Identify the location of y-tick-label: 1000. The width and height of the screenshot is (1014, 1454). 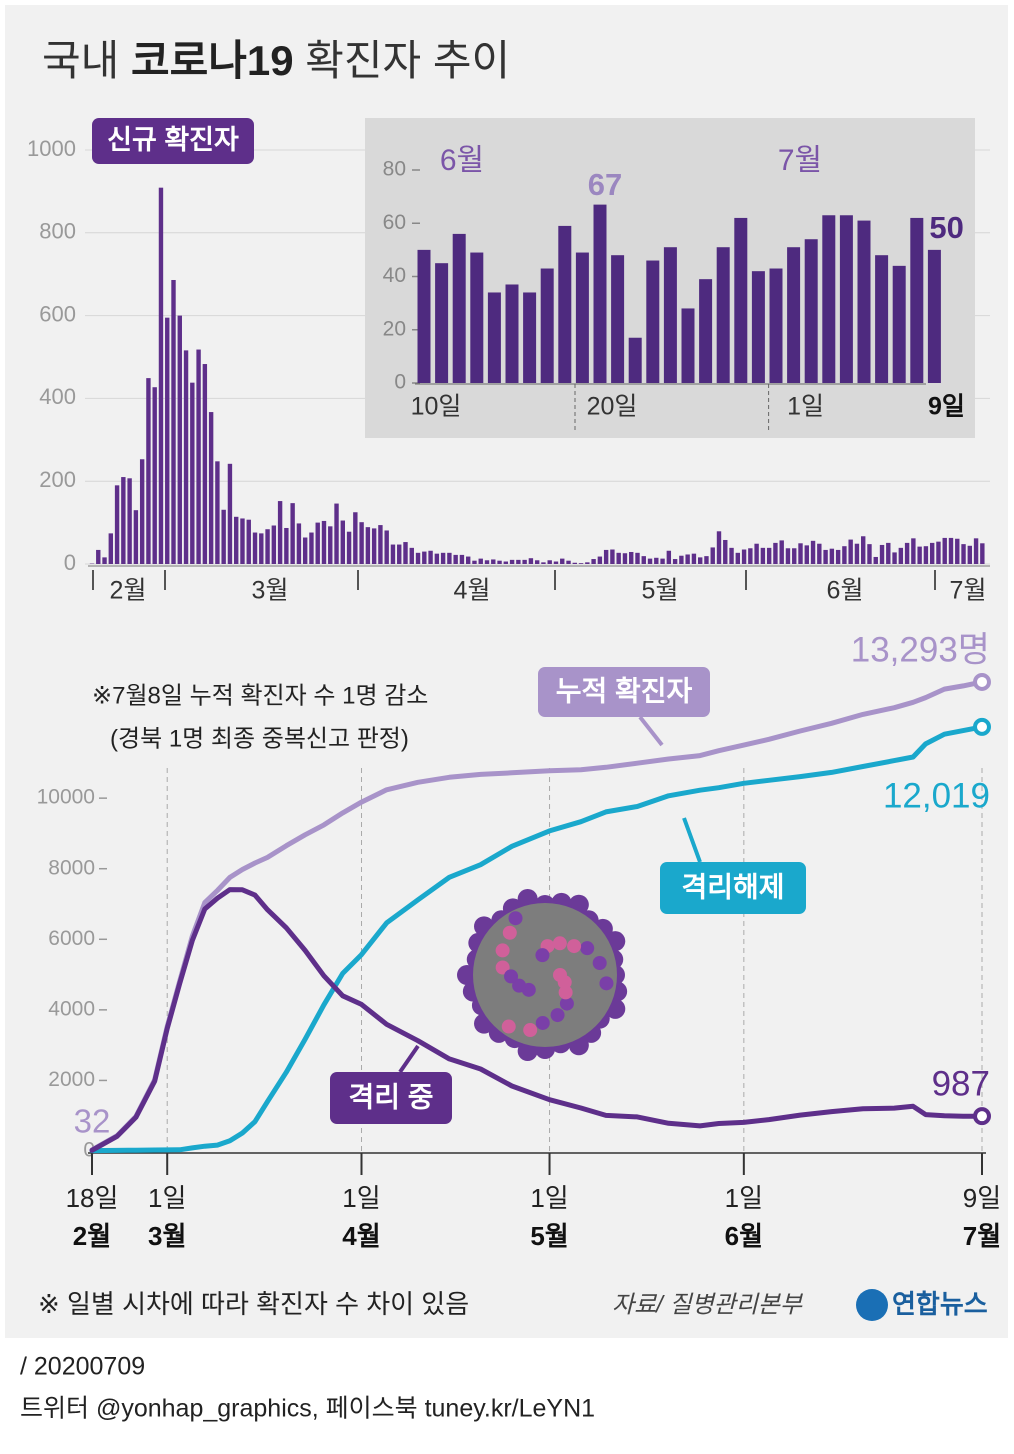
(51, 148).